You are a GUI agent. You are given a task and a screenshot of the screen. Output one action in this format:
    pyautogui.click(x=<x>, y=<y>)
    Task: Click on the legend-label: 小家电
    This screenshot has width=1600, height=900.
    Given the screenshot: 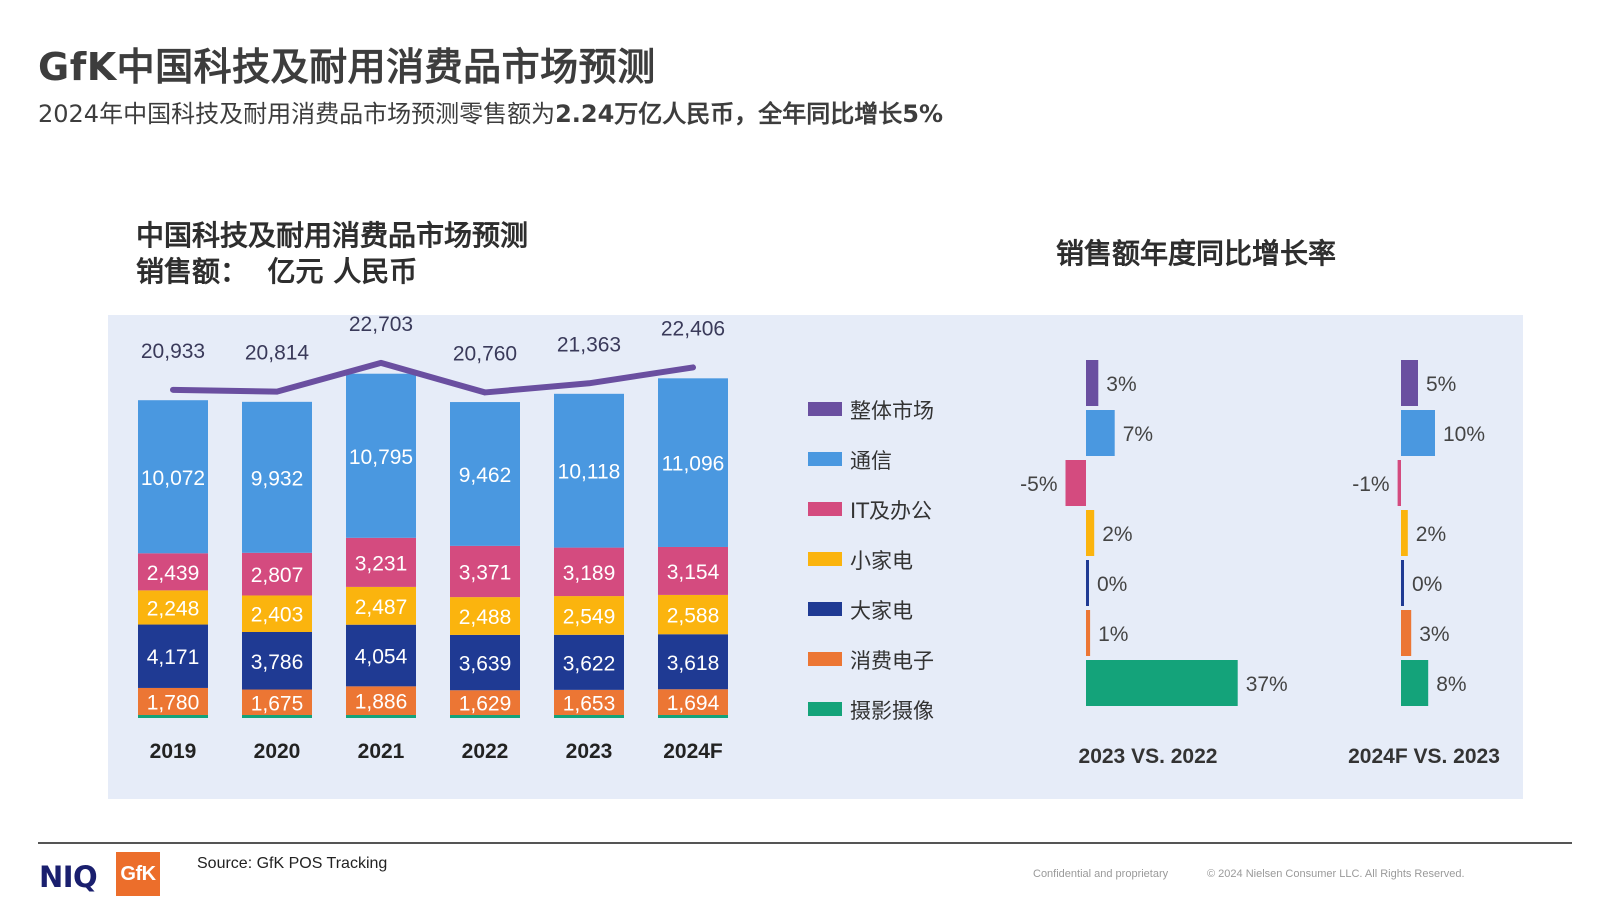 What is the action you would take?
    pyautogui.click(x=881, y=561)
    